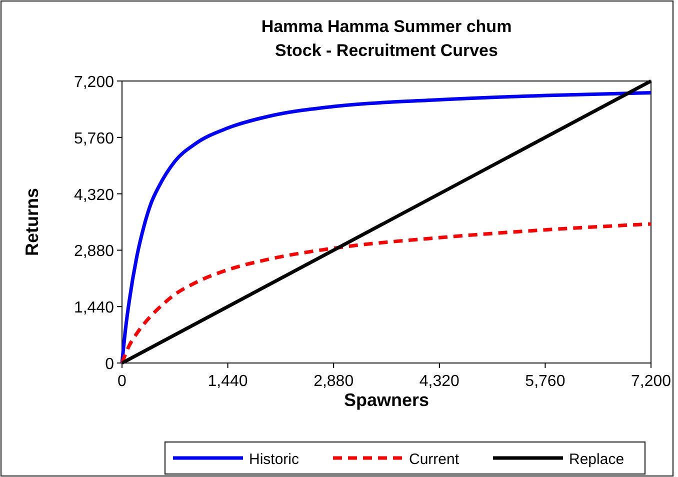 This screenshot has height=477, width=678. Describe the element at coordinates (334, 381) in the screenshot. I see `x-tick-label: 2,880` at that location.